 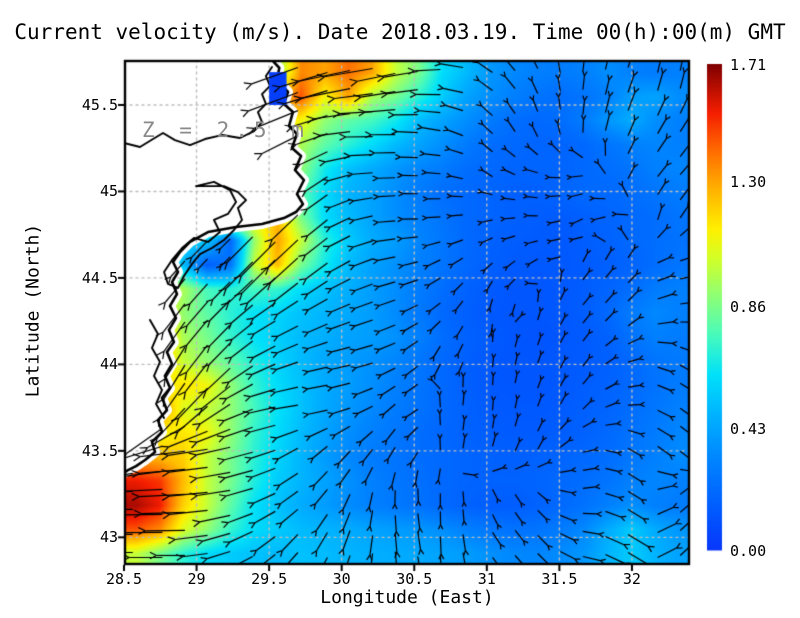 I want to click on y-tick-label: 45.5, so click(x=99, y=104).